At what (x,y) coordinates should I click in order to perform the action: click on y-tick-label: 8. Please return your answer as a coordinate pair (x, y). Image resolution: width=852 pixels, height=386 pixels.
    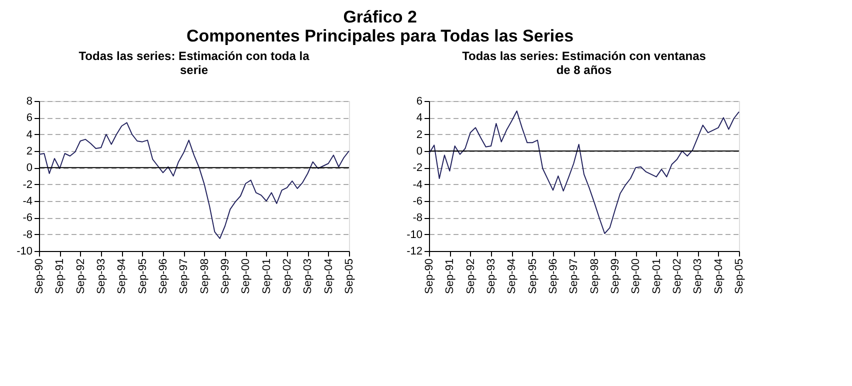
    Looking at the image, I should click on (29, 102).